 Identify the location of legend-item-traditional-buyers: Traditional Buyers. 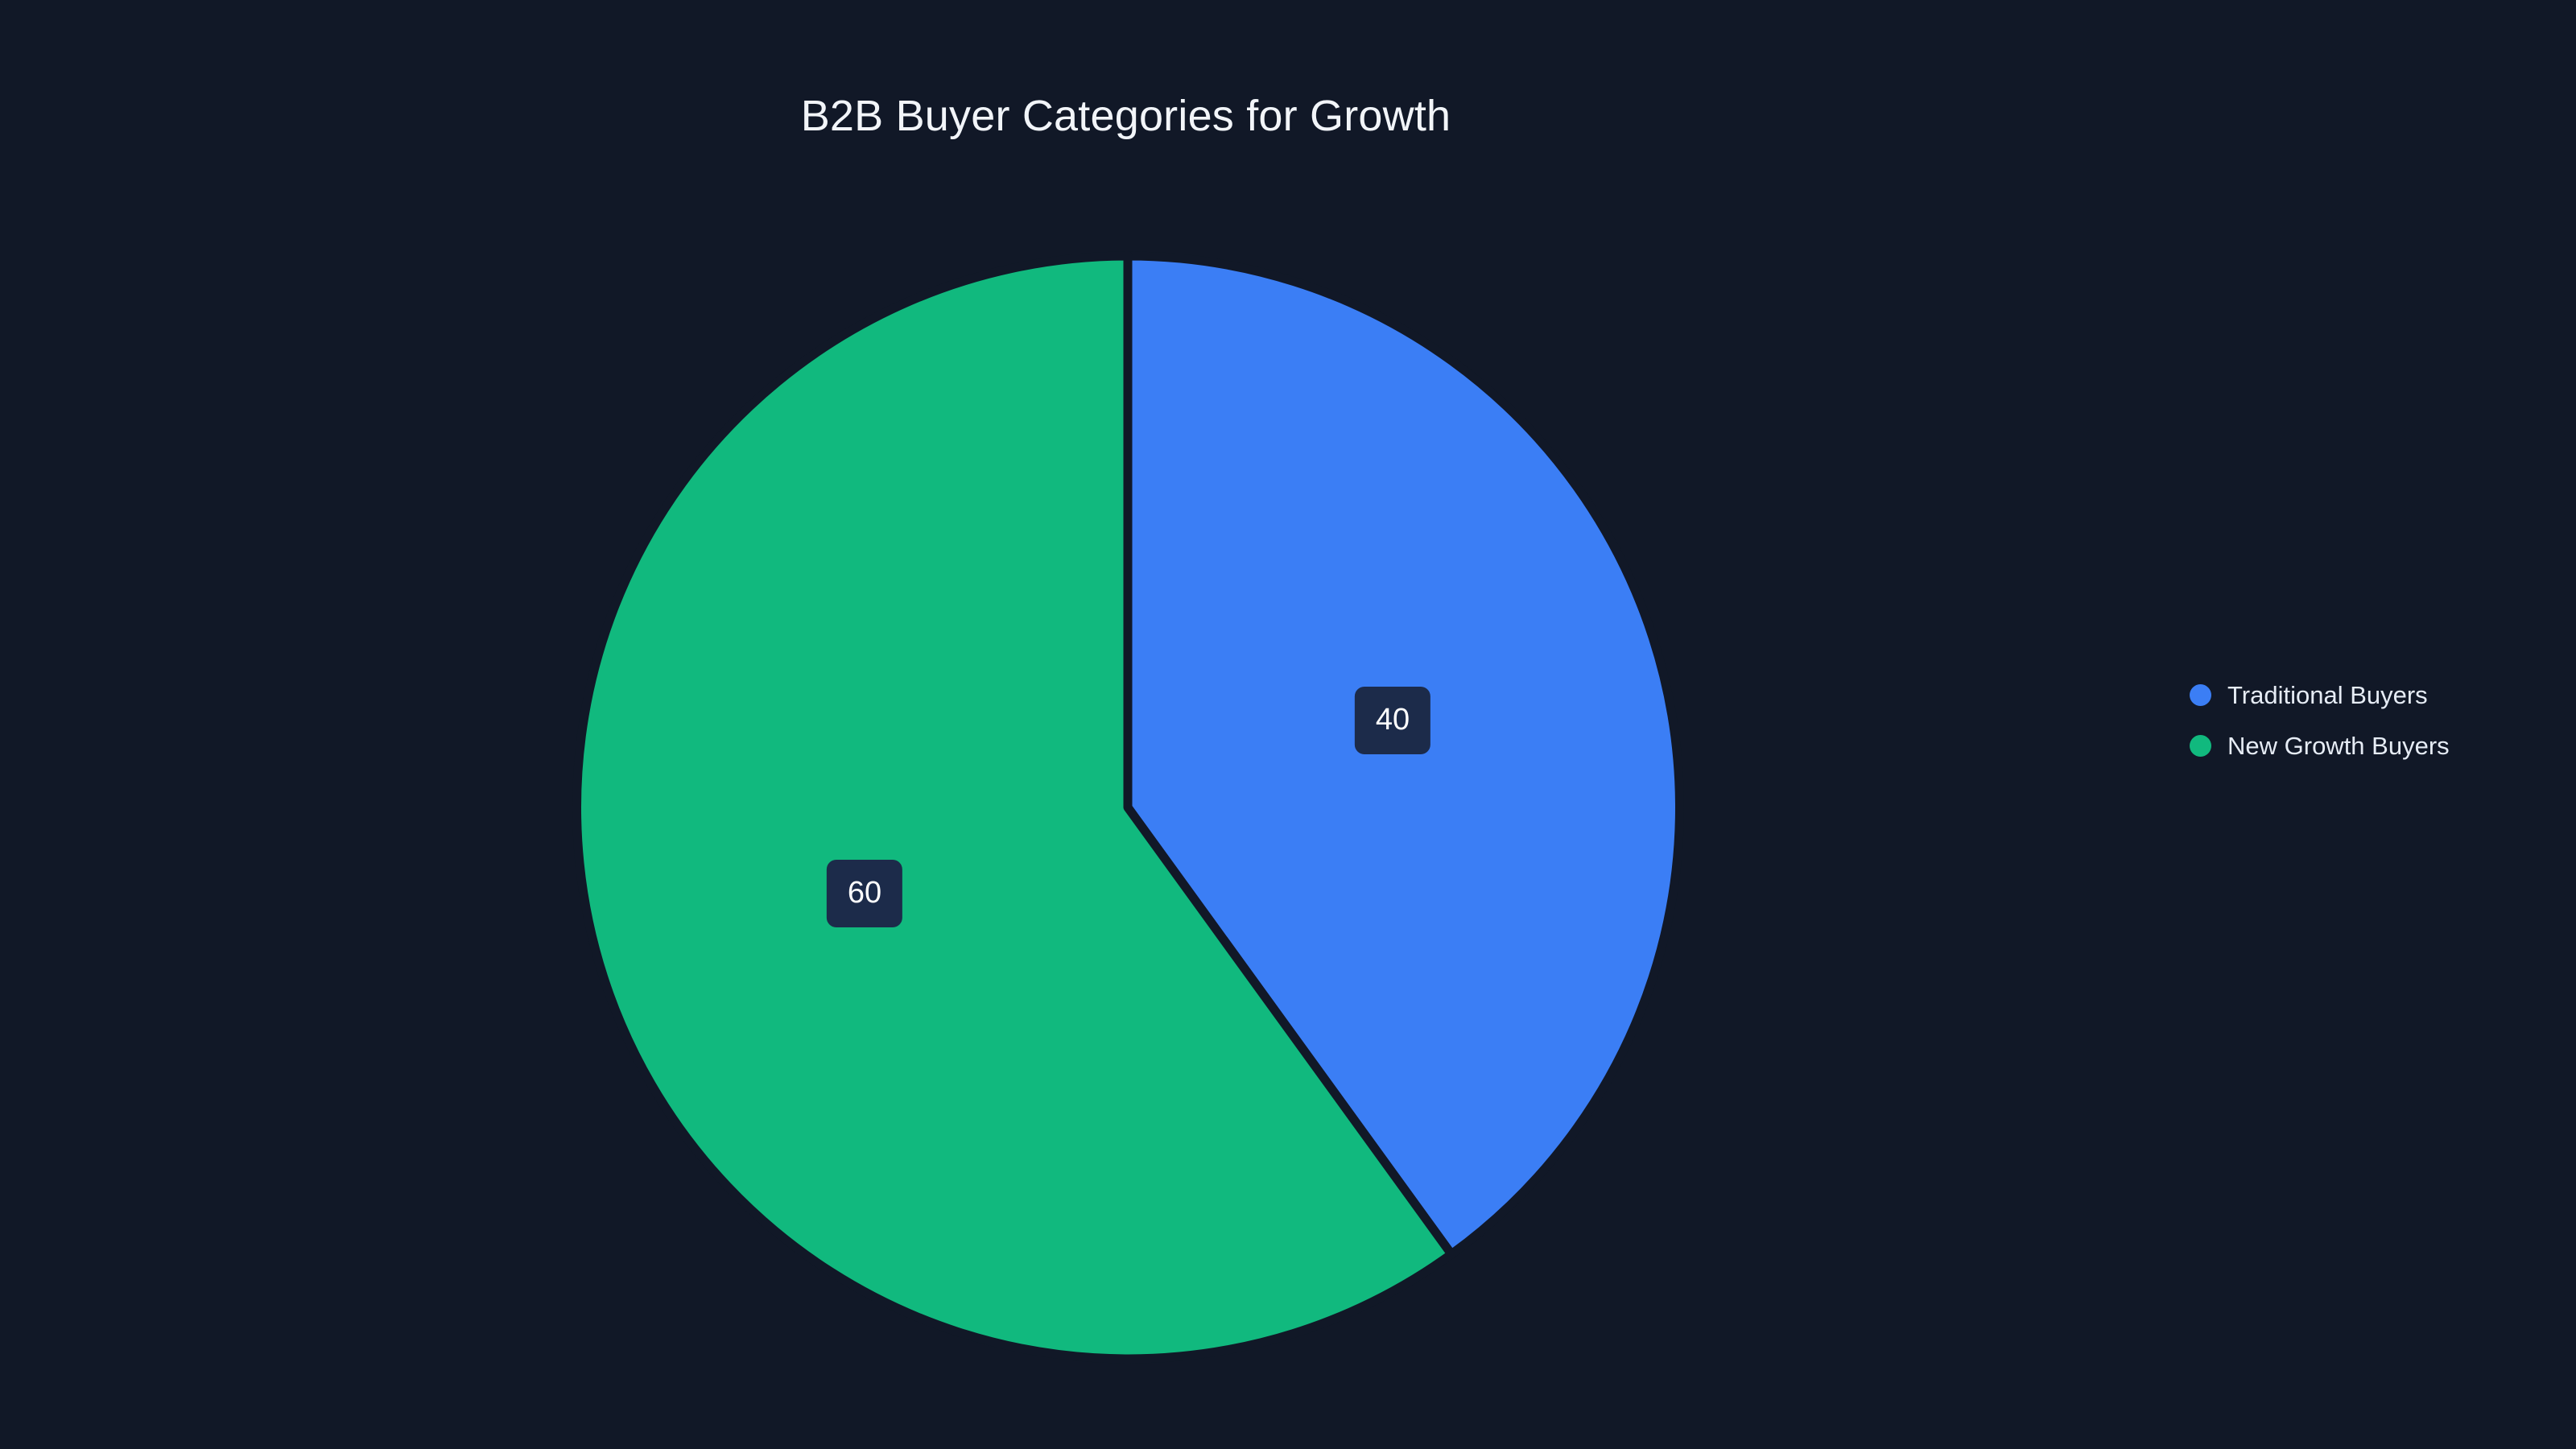
(2320, 695).